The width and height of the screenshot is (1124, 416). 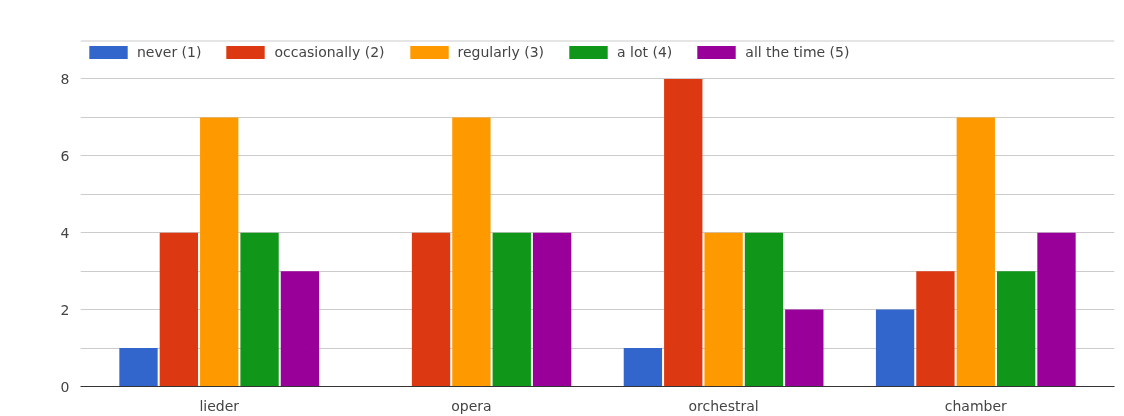 I want to click on legend-label: a lot (4), so click(x=645, y=52).